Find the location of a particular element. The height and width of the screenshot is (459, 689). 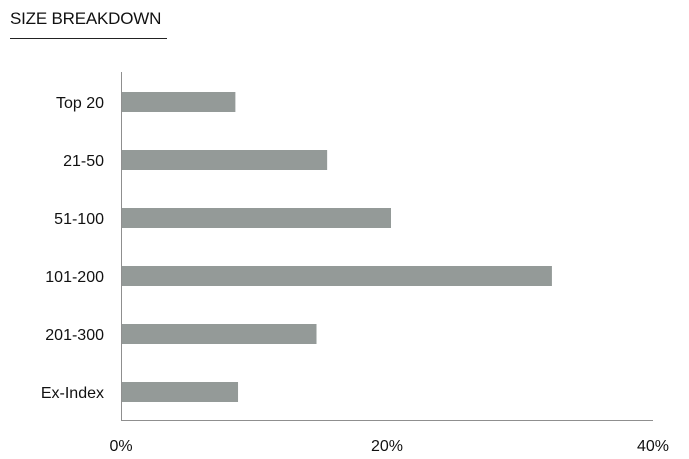

x-tick-label-0: 0% is located at coordinates (120, 446).